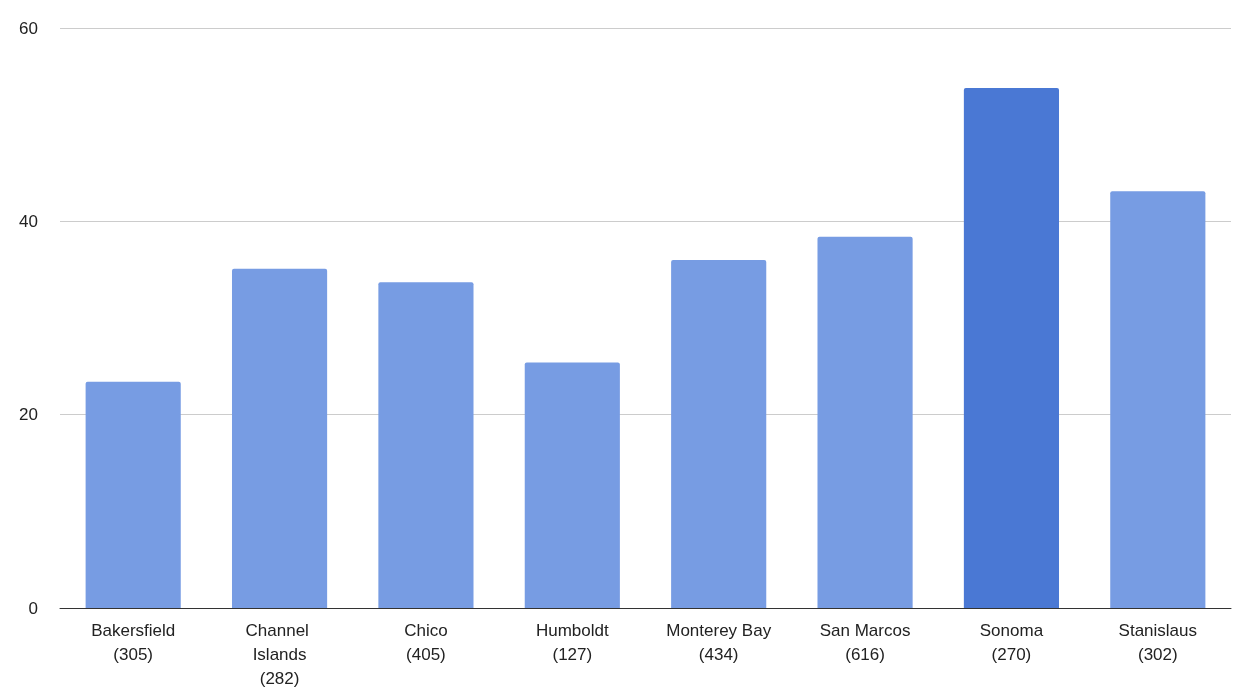 The image size is (1247, 698). I want to click on x-tick-label: Channel Islands (282), so click(279, 654).